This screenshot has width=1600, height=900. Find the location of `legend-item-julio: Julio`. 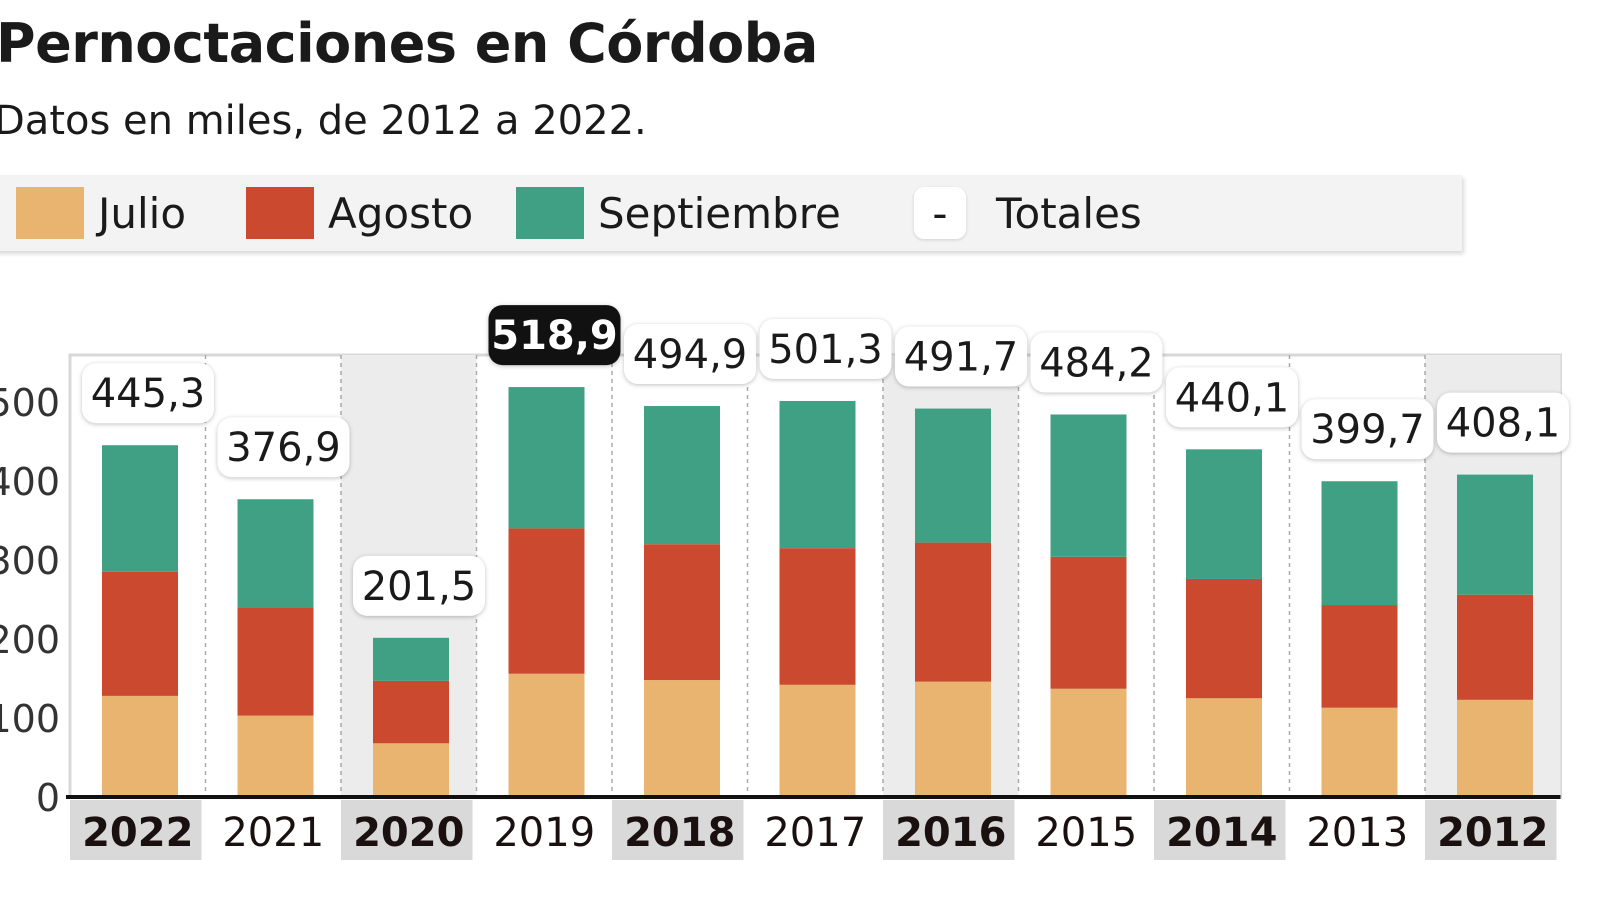

legend-item-julio: Julio is located at coordinates (101, 213).